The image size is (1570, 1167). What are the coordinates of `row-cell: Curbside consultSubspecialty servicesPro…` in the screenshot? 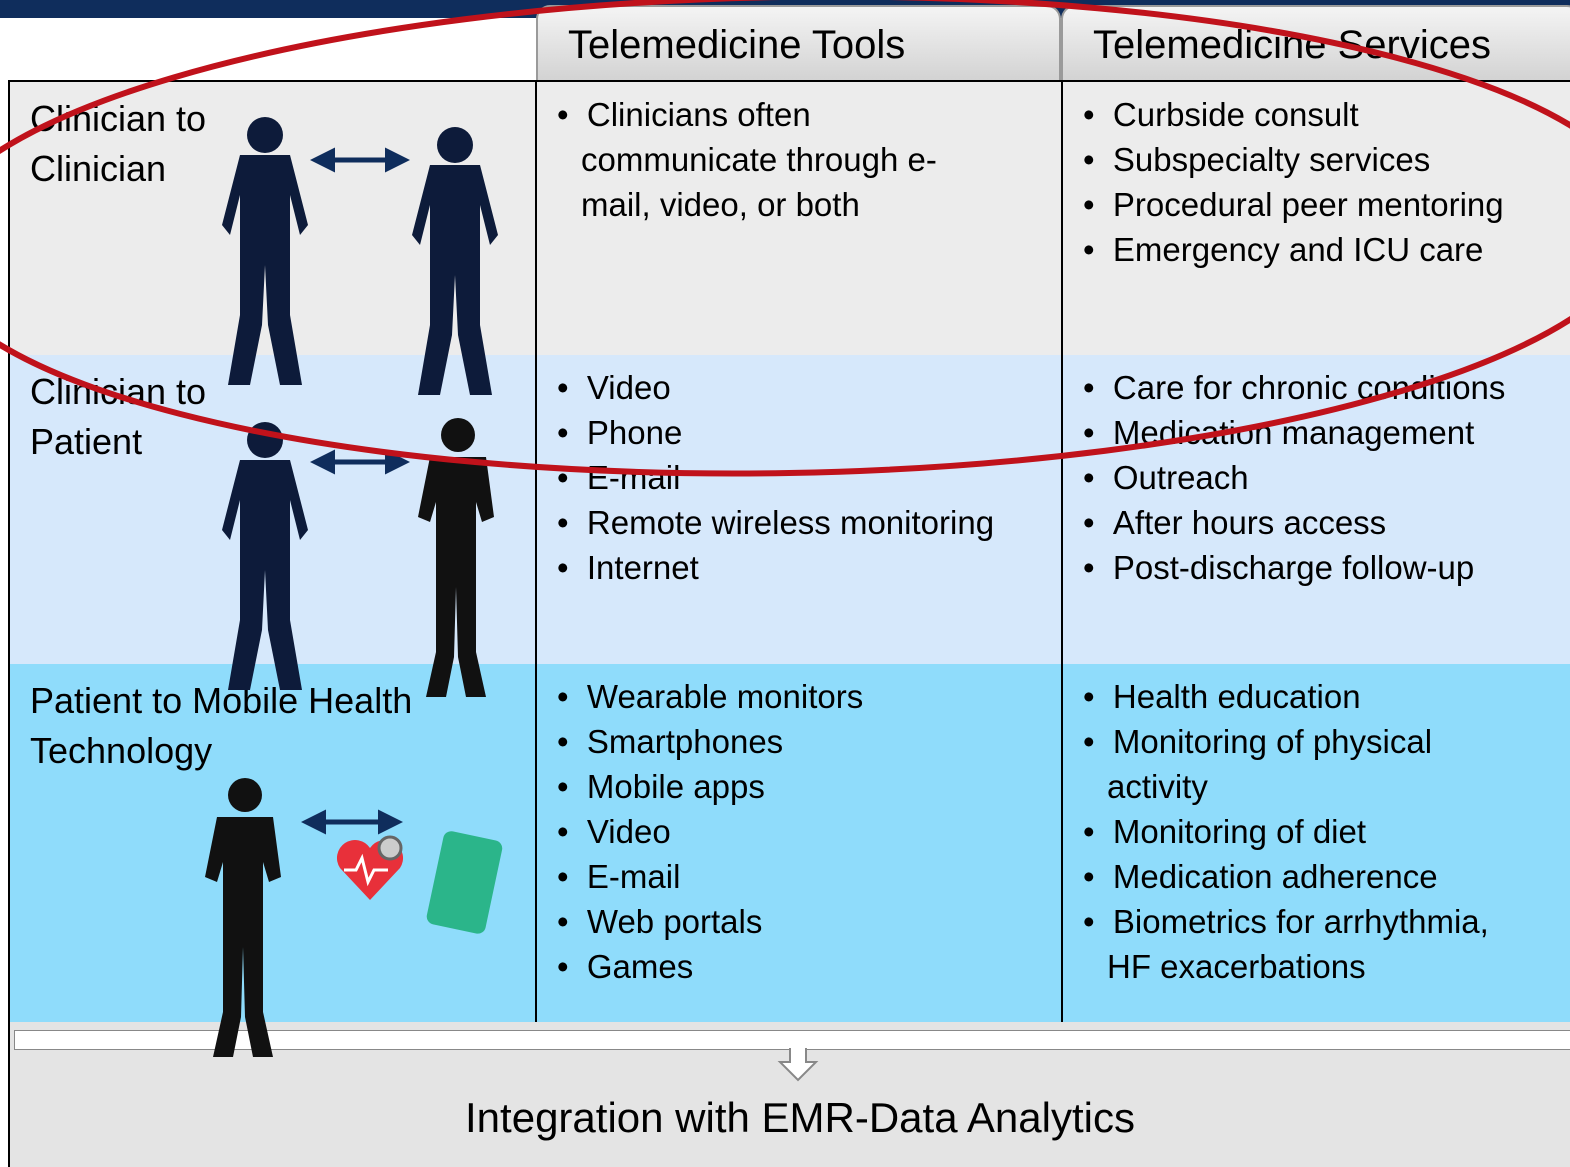 It's located at (1315, 219).